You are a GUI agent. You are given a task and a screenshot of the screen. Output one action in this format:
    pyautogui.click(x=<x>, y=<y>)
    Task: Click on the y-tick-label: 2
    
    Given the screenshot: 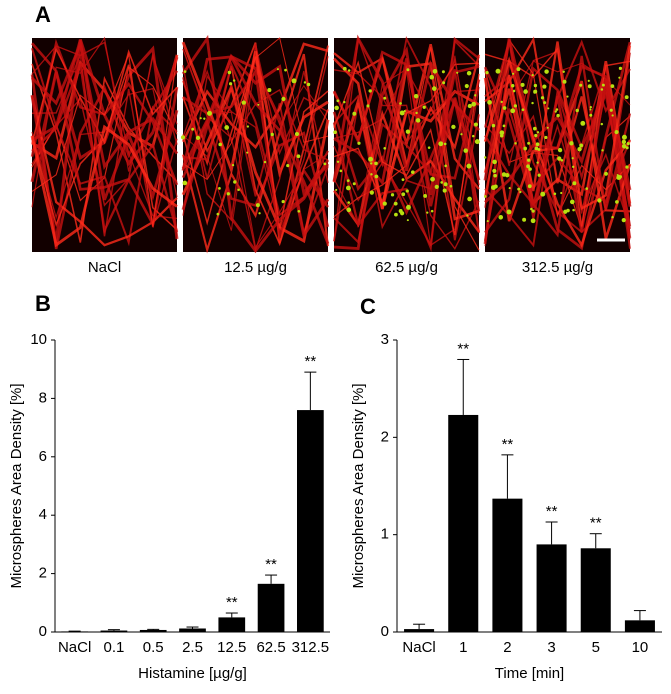 What is the action you would take?
    pyautogui.click(x=385, y=436)
    